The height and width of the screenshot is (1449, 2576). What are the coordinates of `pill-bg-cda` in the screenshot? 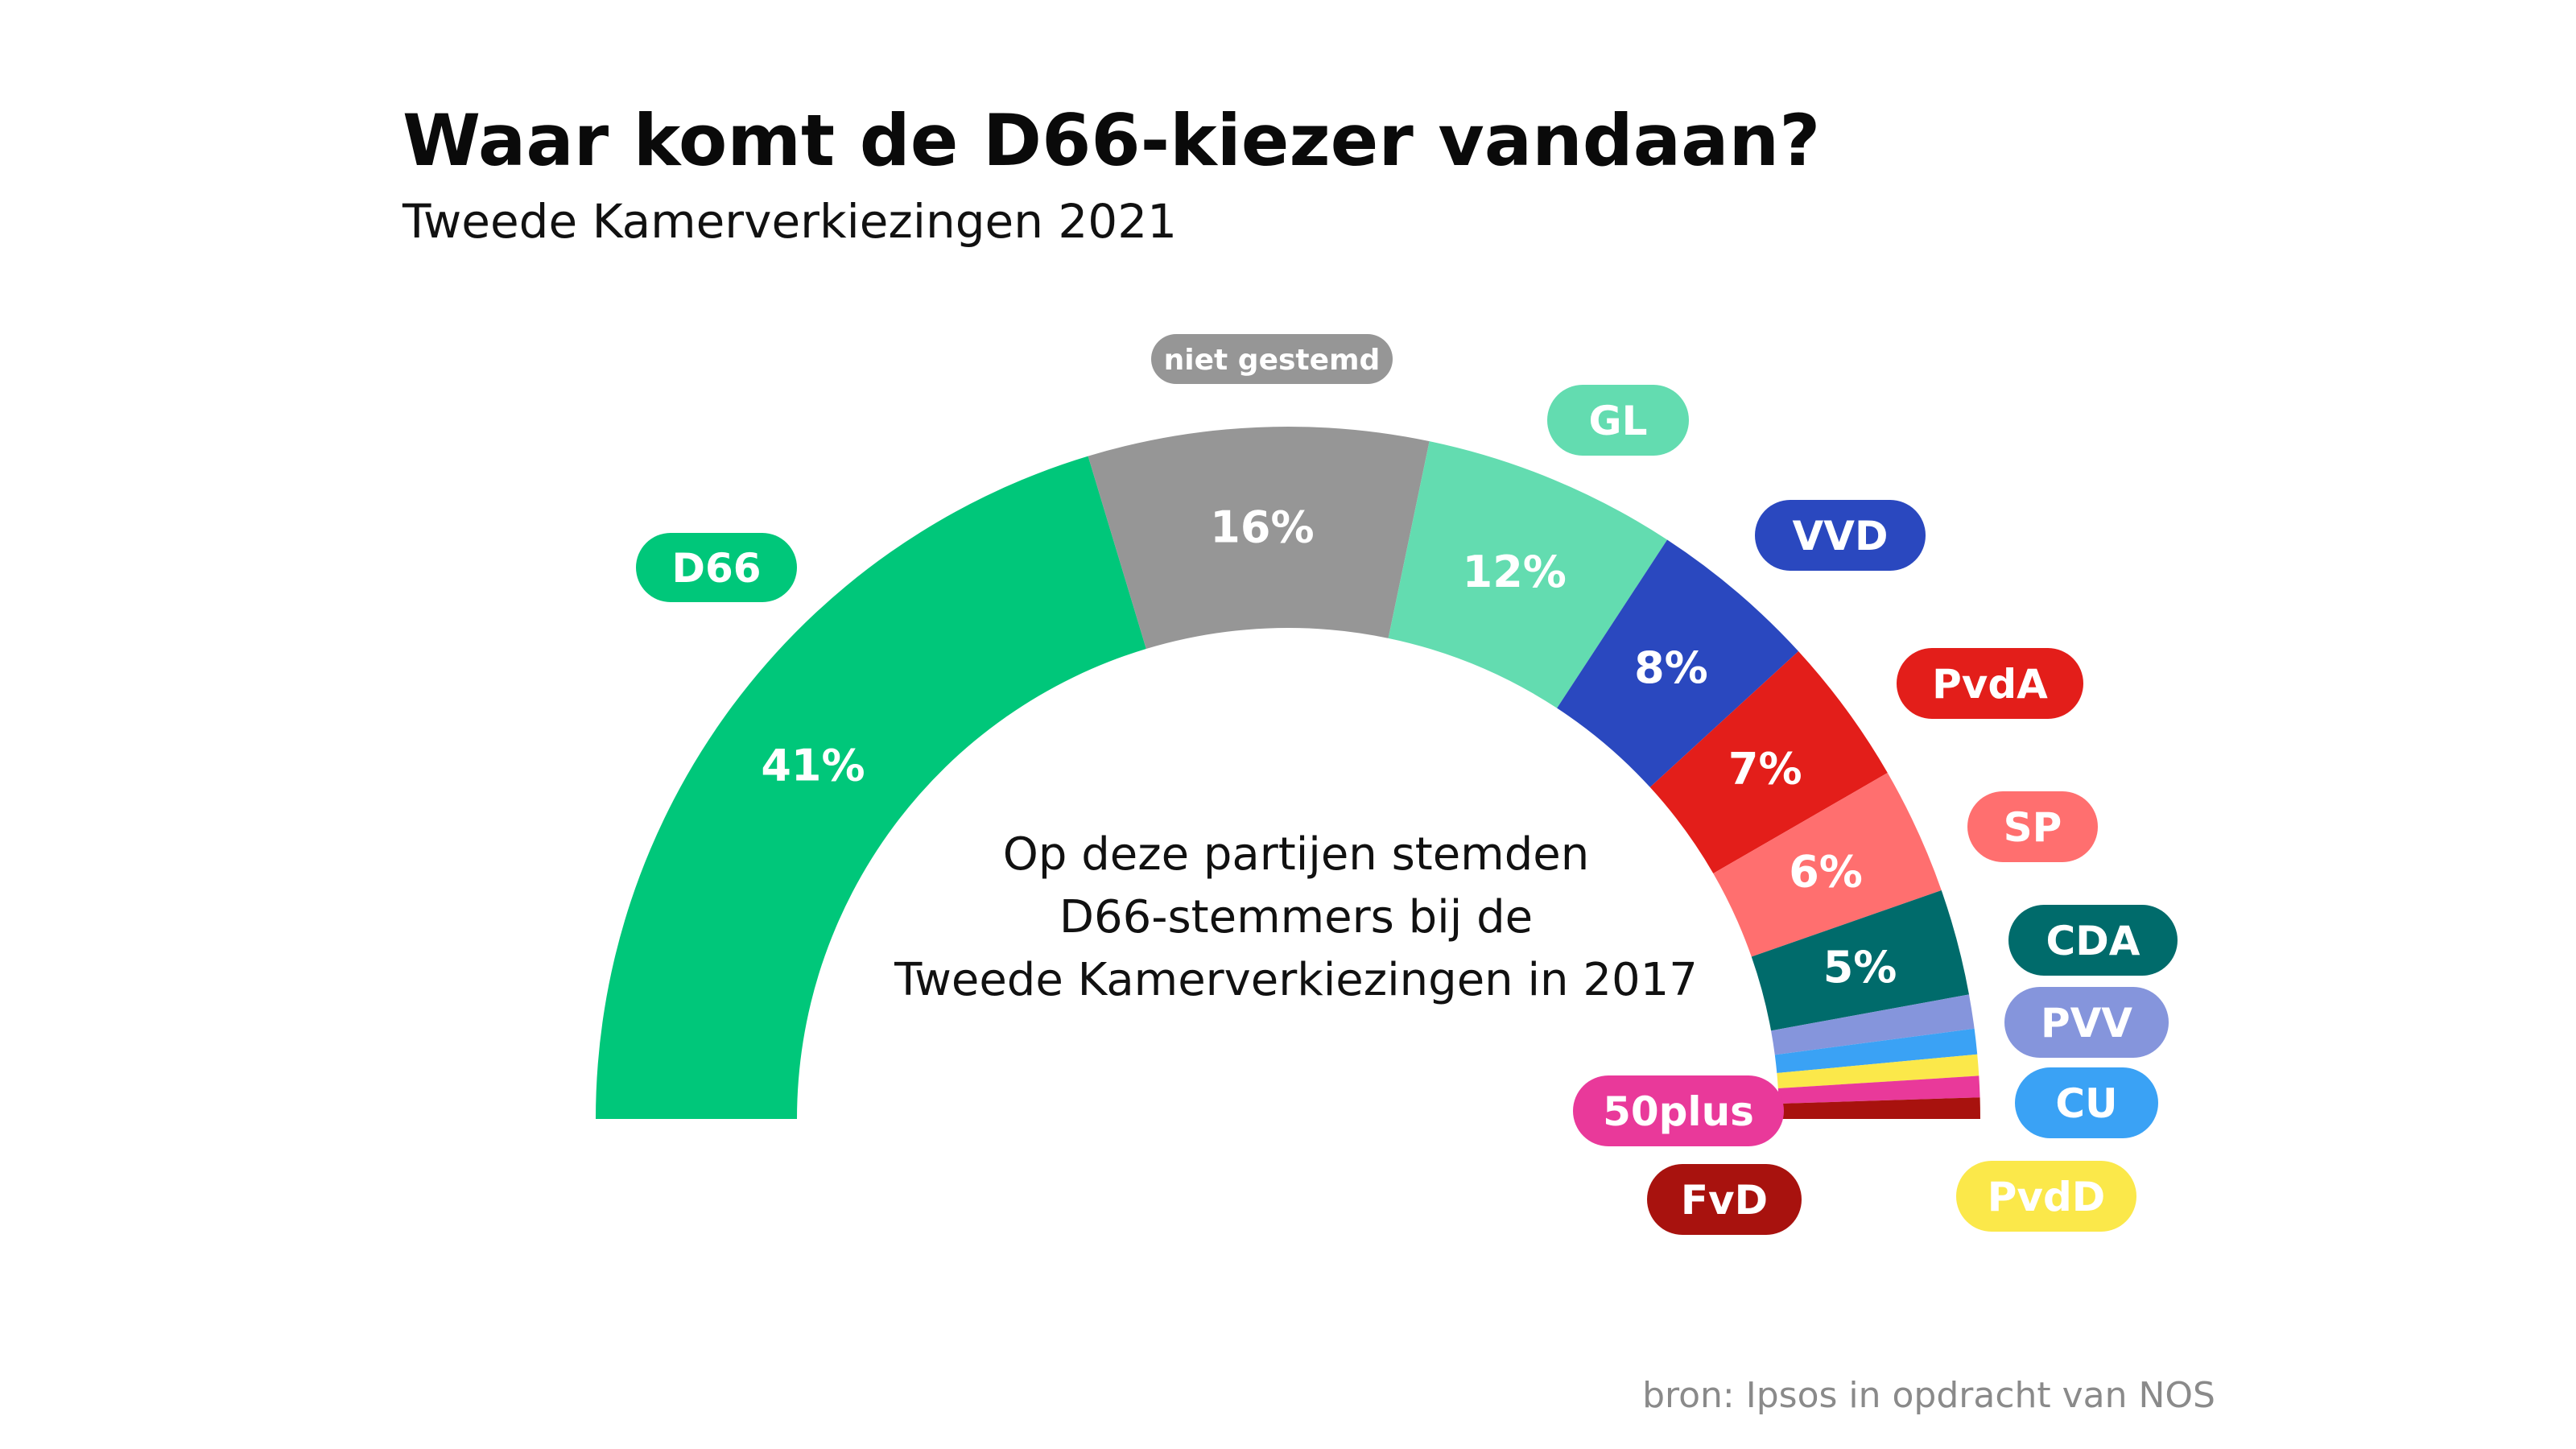 It's located at (2093, 940).